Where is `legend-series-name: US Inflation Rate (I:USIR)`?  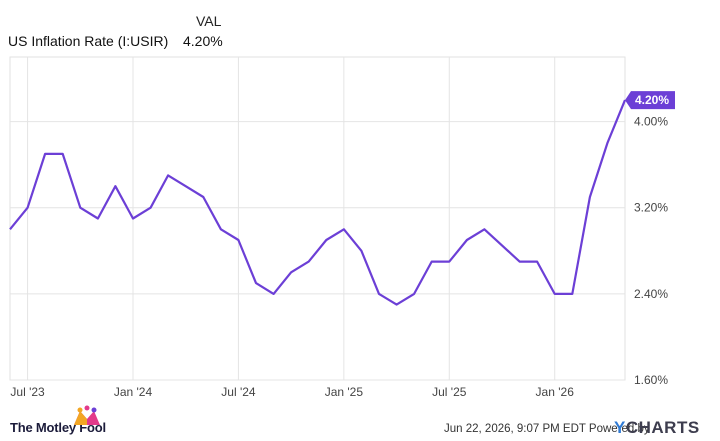 legend-series-name: US Inflation Rate (I:USIR) is located at coordinates (88, 41).